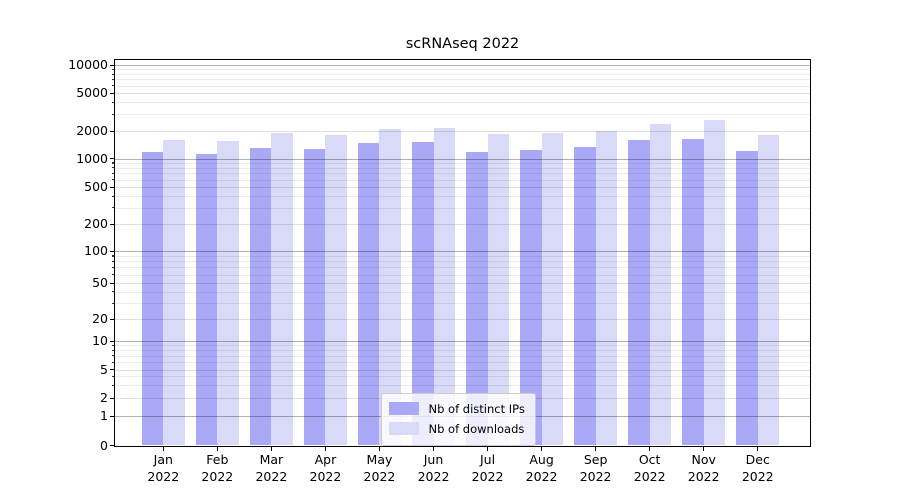  What do you see at coordinates (92, 92) in the screenshot?
I see `y-tick-label-5000: 5000` at bounding box center [92, 92].